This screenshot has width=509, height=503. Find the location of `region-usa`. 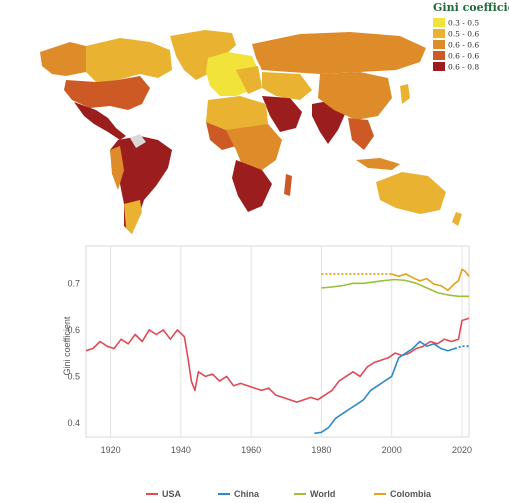

region-usa is located at coordinates (107, 93).